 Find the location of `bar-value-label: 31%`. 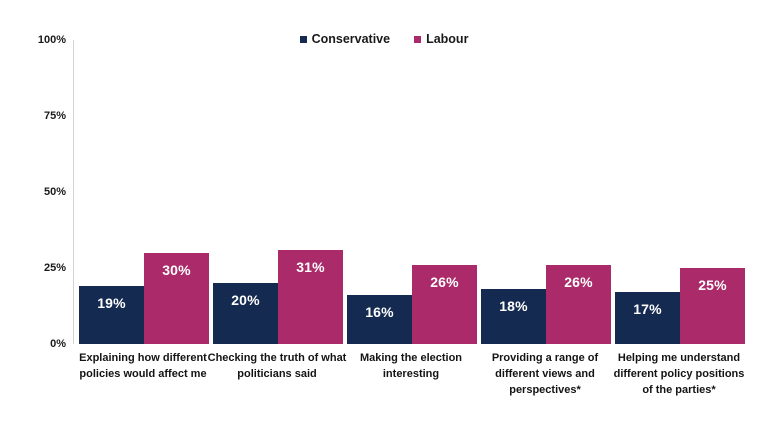

bar-value-label: 31% is located at coordinates (310, 266).